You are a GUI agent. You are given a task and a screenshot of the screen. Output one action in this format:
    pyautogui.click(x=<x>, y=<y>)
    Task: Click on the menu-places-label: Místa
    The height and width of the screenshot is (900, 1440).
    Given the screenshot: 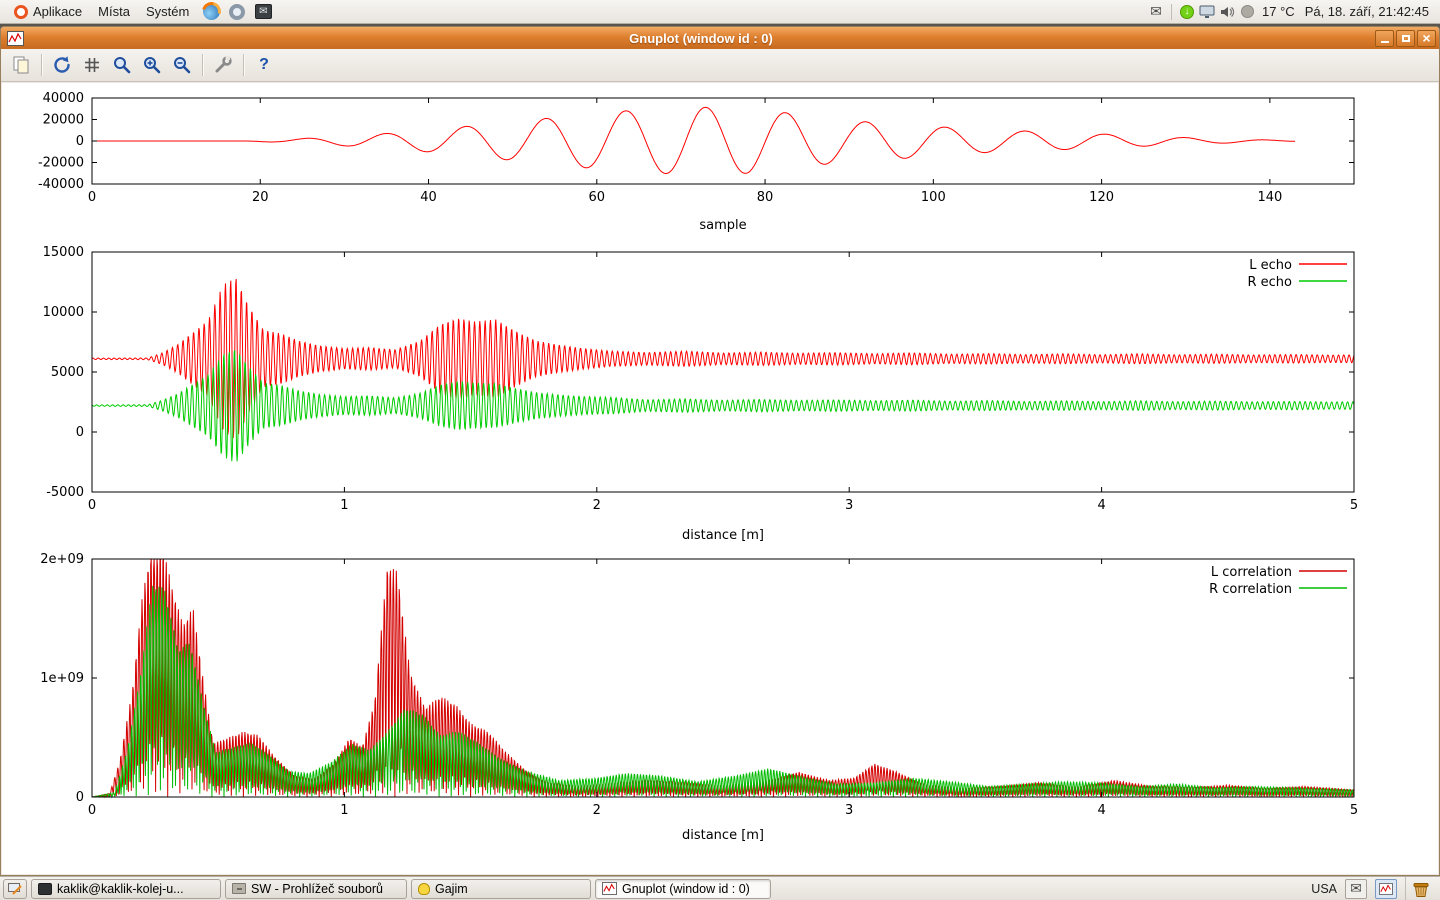 What is the action you would take?
    pyautogui.click(x=114, y=11)
    